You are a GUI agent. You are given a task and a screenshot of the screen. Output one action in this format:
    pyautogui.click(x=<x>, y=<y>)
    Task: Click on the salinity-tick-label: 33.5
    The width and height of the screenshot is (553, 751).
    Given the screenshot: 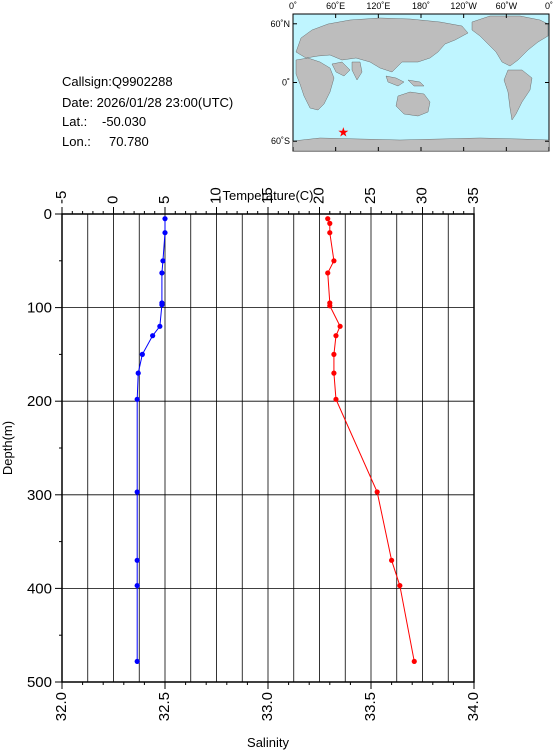 What is the action you would take?
    pyautogui.click(x=370, y=706)
    